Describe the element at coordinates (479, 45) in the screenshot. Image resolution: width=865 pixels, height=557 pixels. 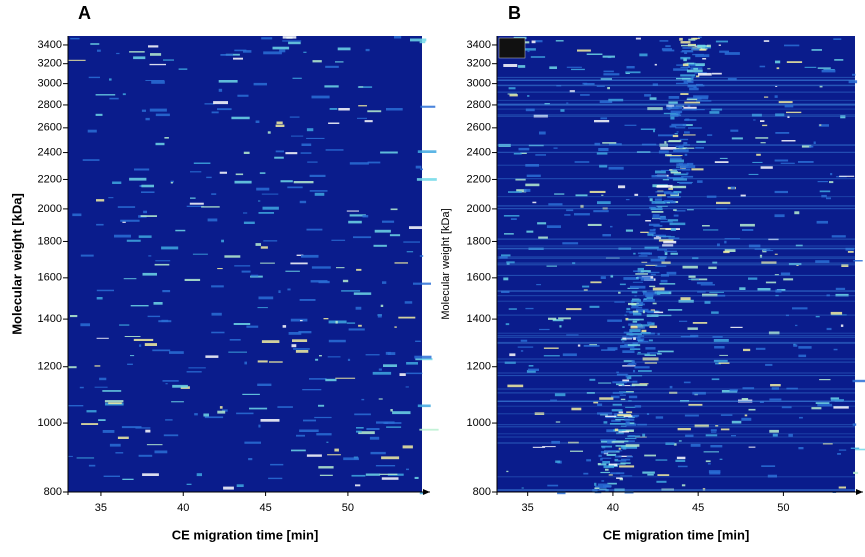
I see `y-tick-label: 3400` at that location.